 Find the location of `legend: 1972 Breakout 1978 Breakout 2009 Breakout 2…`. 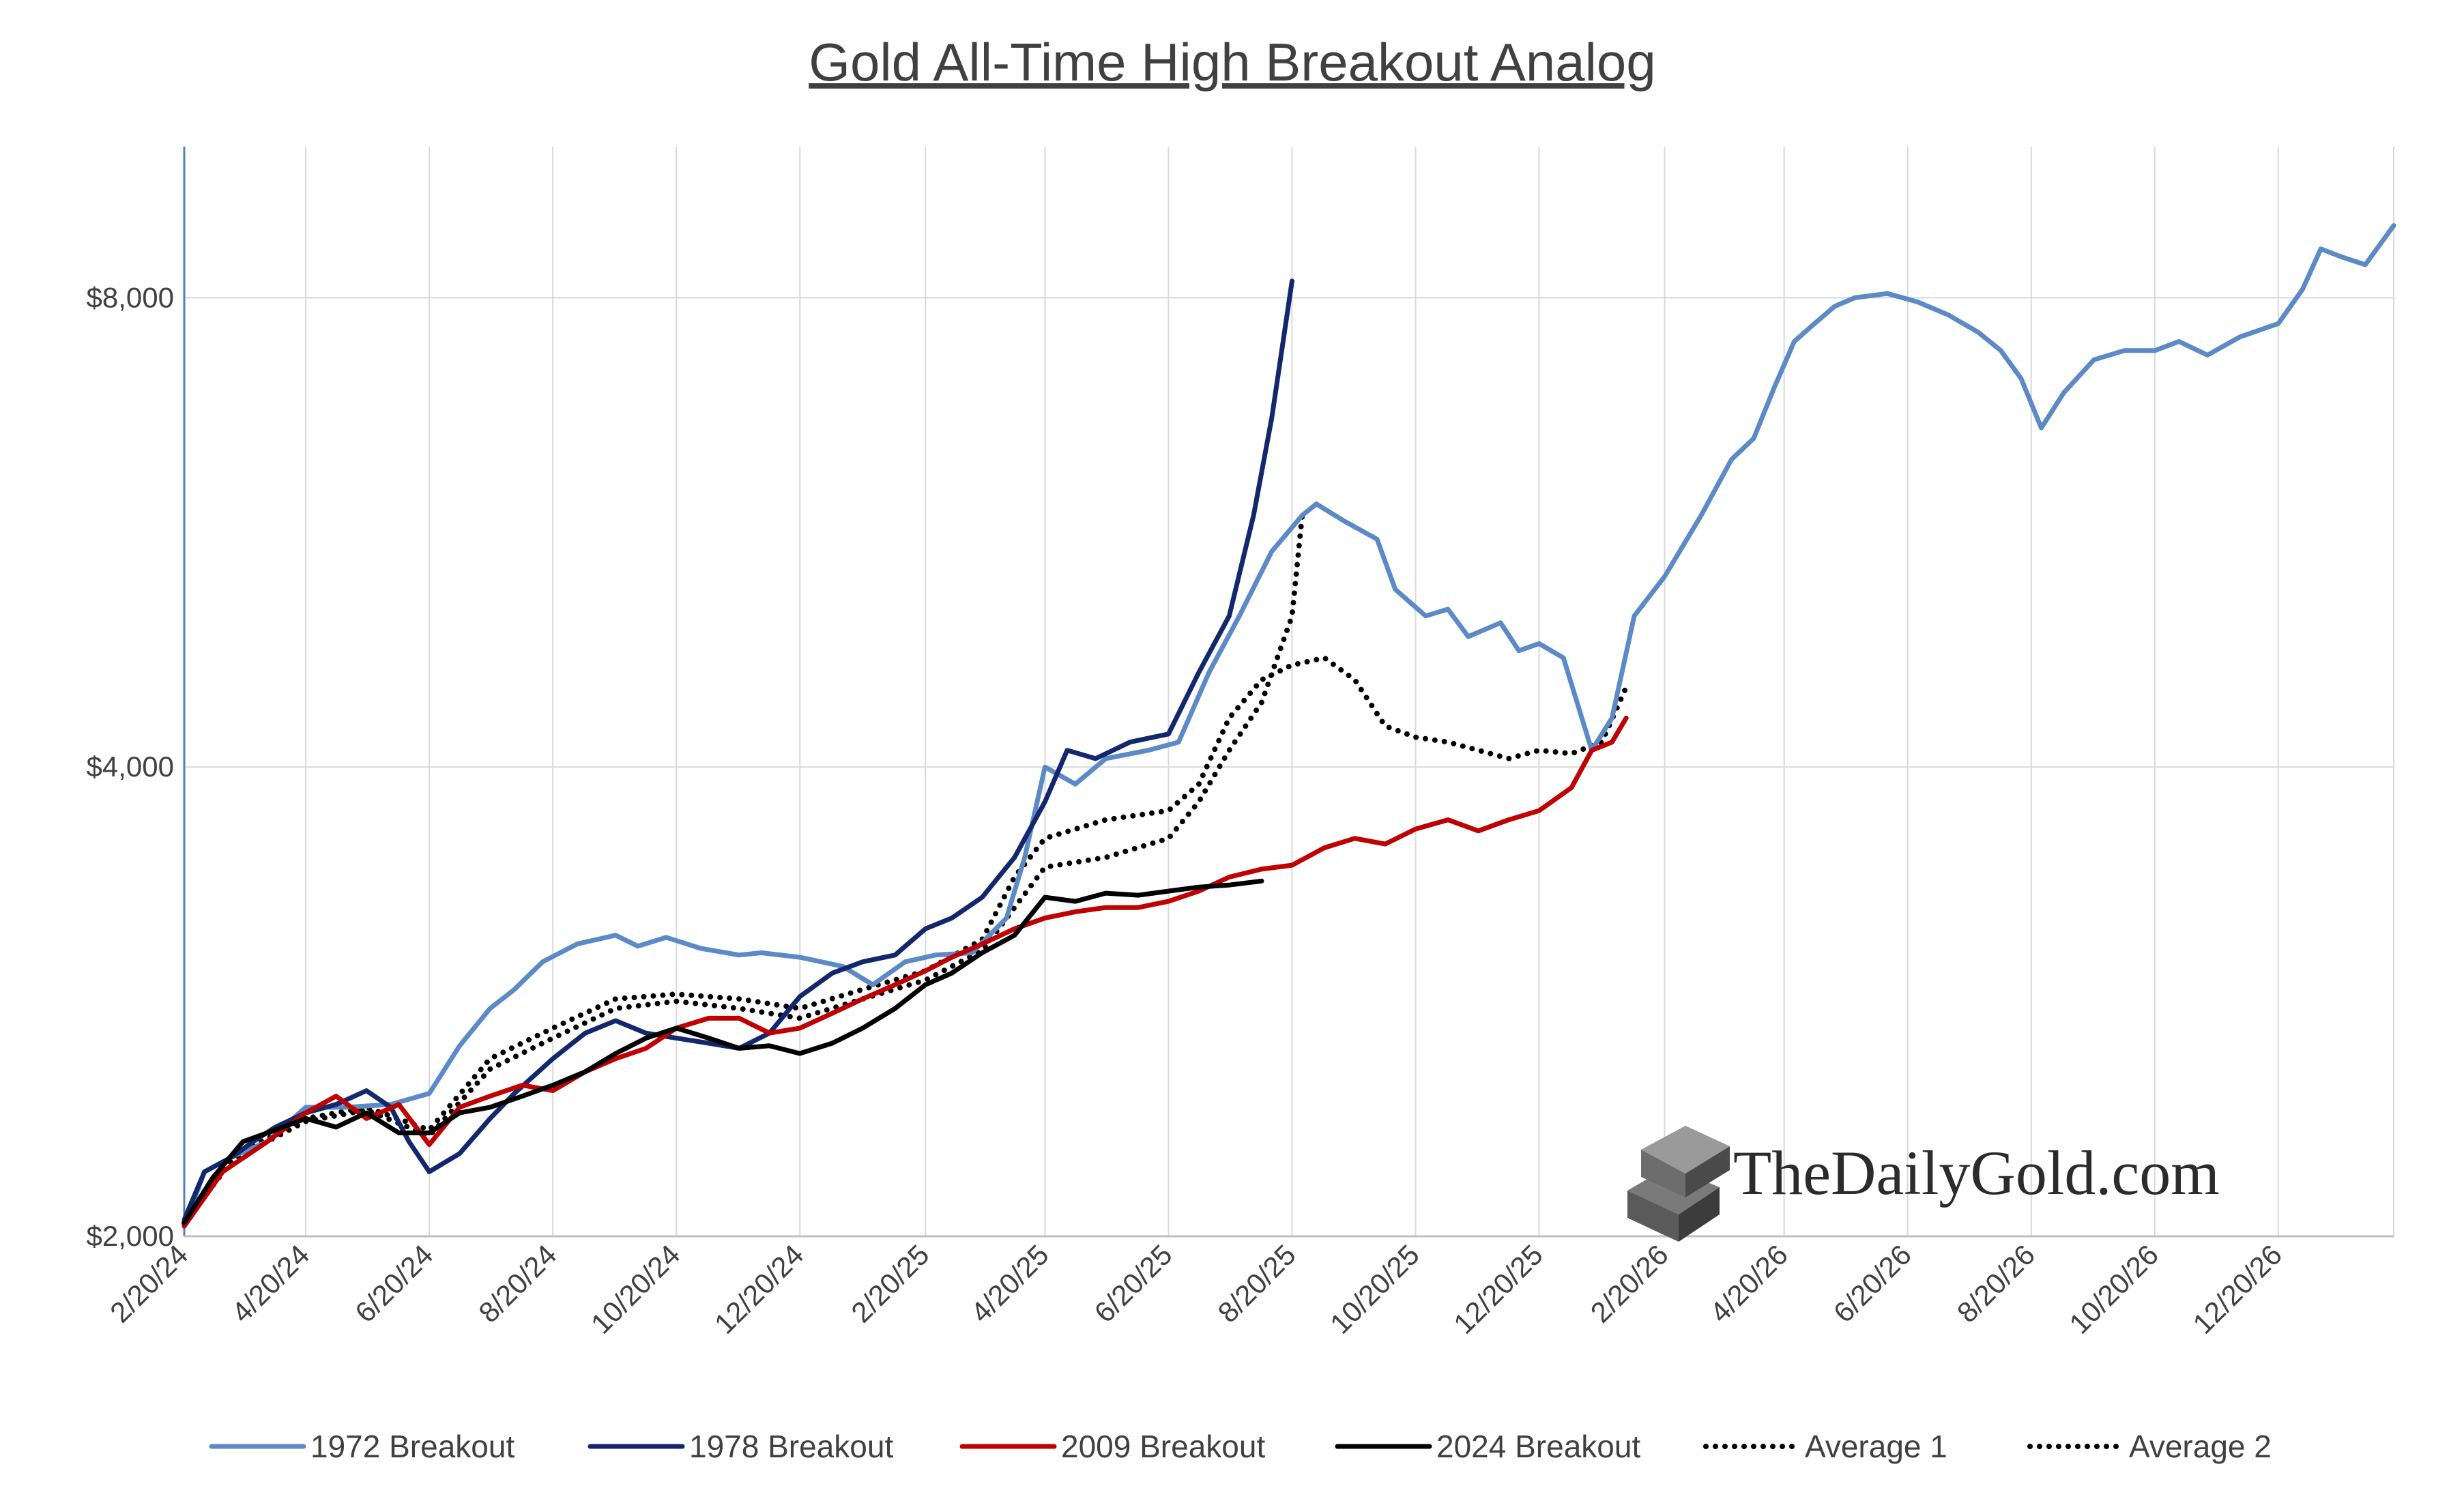

legend: 1972 Breakout 1978 Breakout 2009 Breakout 2… is located at coordinates (1240, 1446).